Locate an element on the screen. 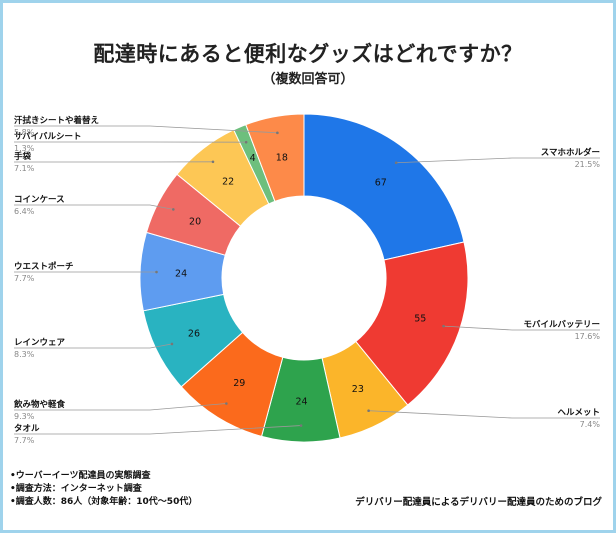 Image resolution: width=616 pixels, height=533 pixels. percent-label: 7.4% is located at coordinates (590, 424).